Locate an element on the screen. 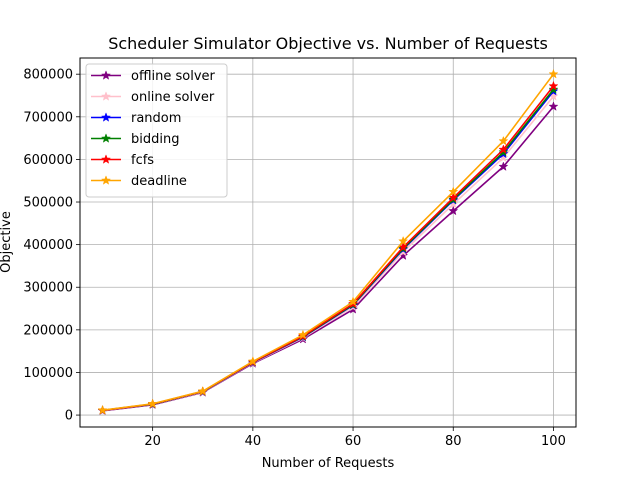 This screenshot has height=484, width=640. legend-label: offline solver is located at coordinates (173, 76).